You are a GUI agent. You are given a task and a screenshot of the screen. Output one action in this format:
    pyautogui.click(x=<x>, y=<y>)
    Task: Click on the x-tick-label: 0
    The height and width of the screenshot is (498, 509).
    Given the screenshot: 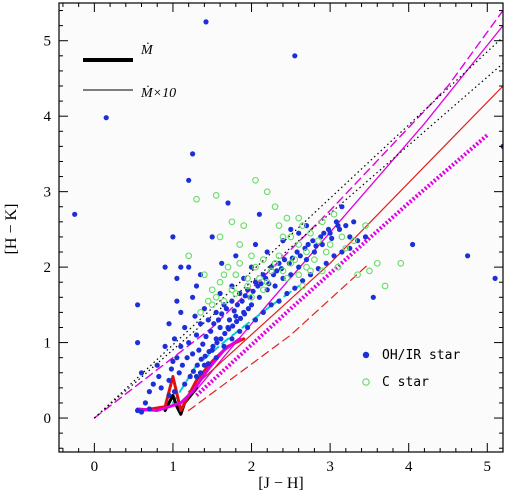 What is the action you would take?
    pyautogui.click(x=95, y=467)
    